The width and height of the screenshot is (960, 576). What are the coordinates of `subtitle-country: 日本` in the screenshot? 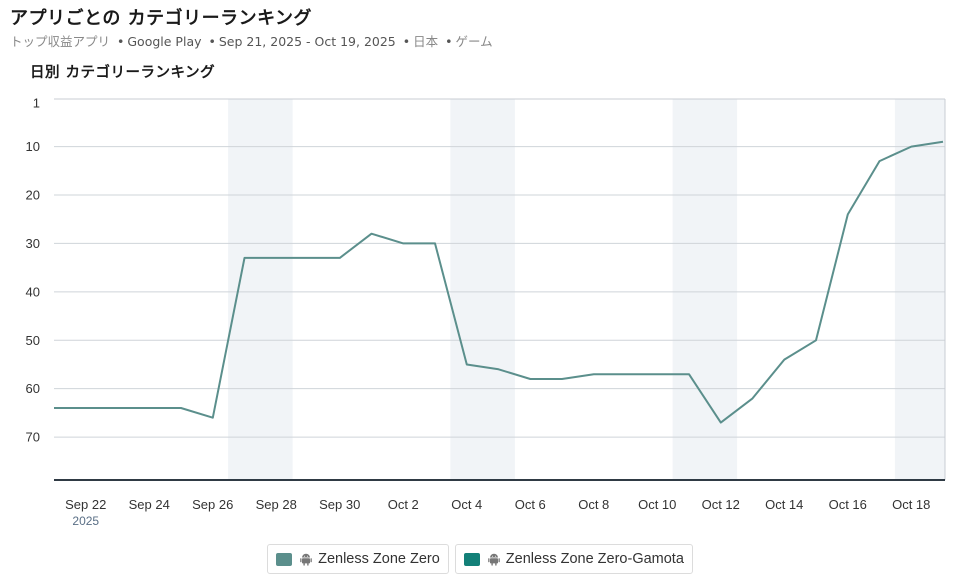 It's located at (426, 41).